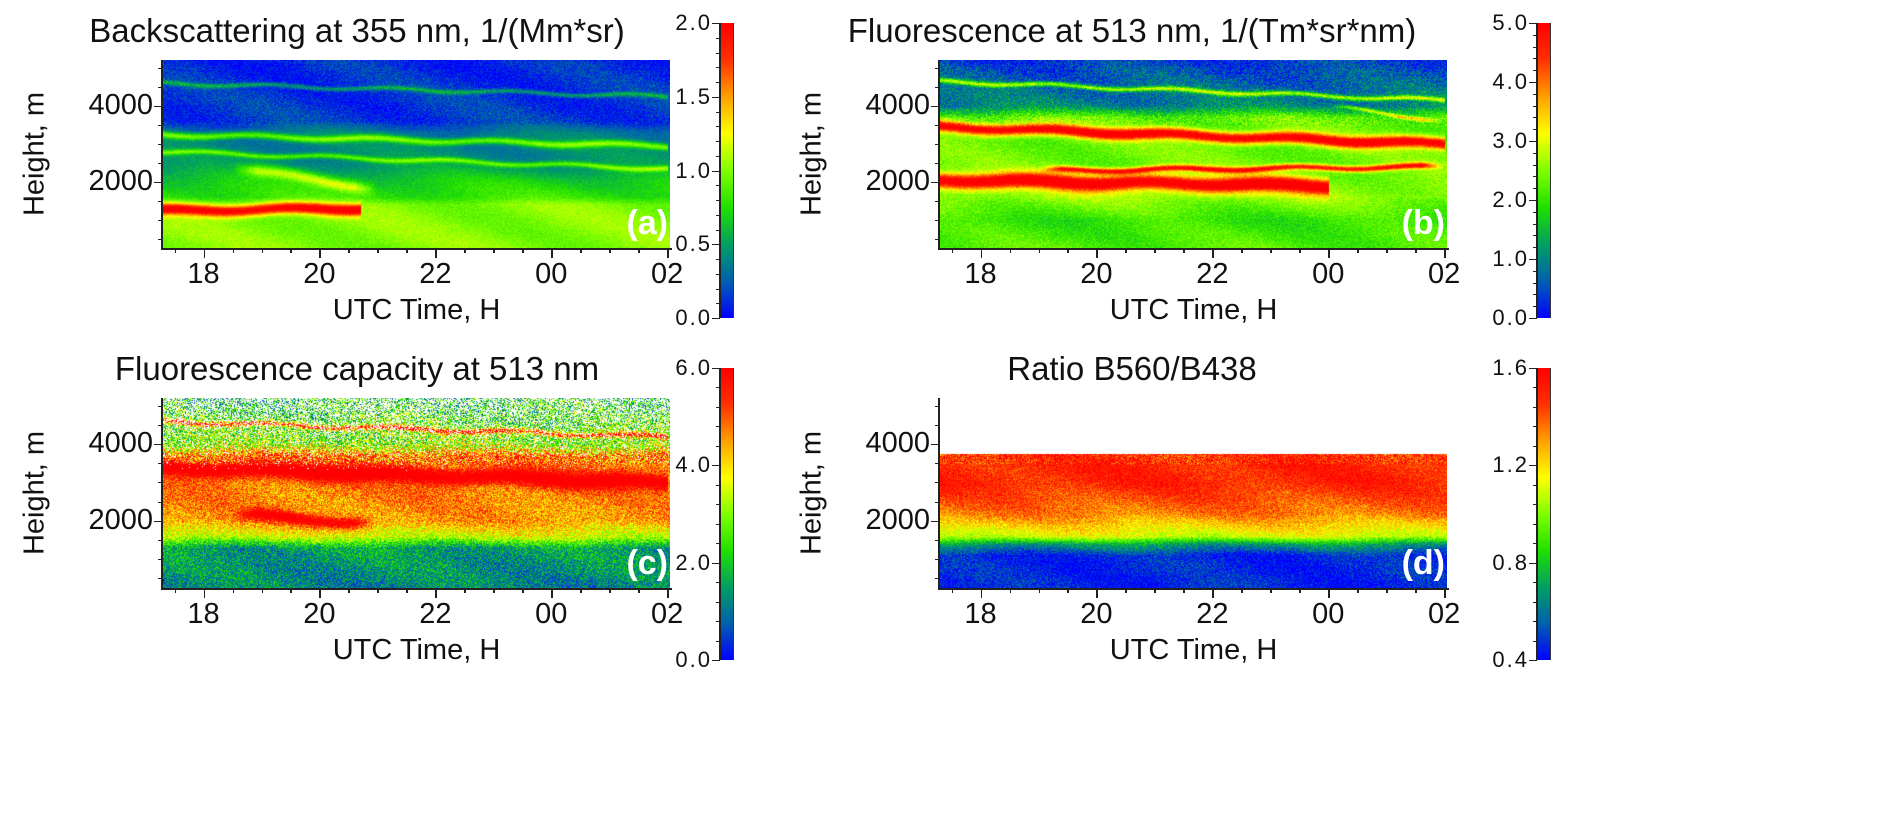 This screenshot has width=1892, height=828. Describe the element at coordinates (357, 368) in the screenshot. I see `chart-title: Fluorescence capacity at 513 nm` at that location.